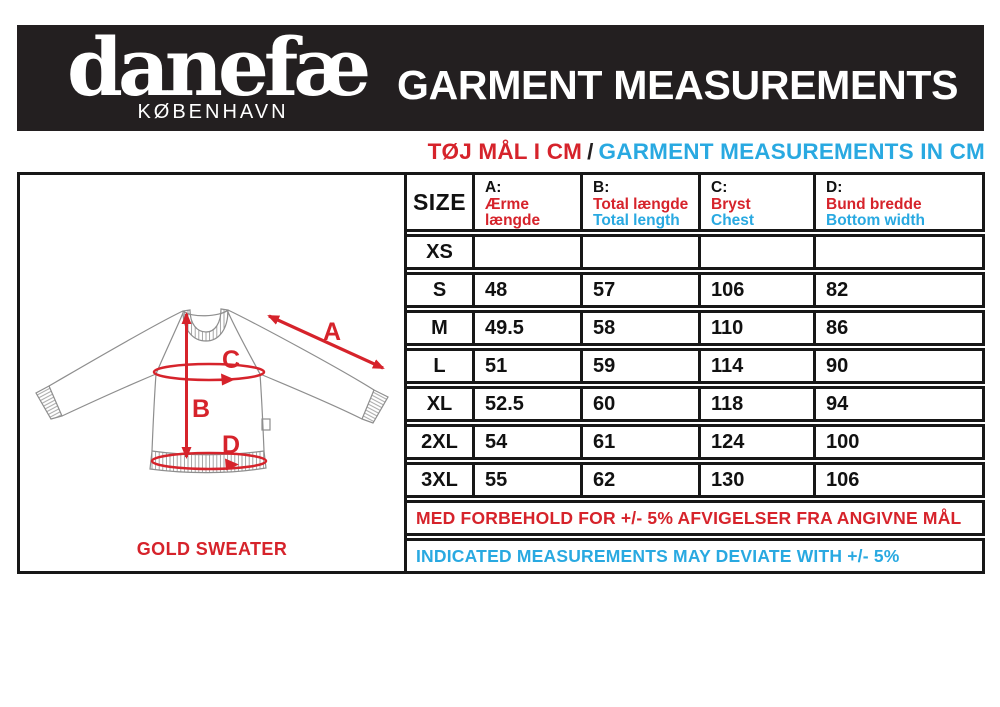 This screenshot has width=1000, height=707. Describe the element at coordinates (791, 151) in the screenshot. I see `subtitle-english: GARMENT MEASUREMENTS IN CM` at that location.